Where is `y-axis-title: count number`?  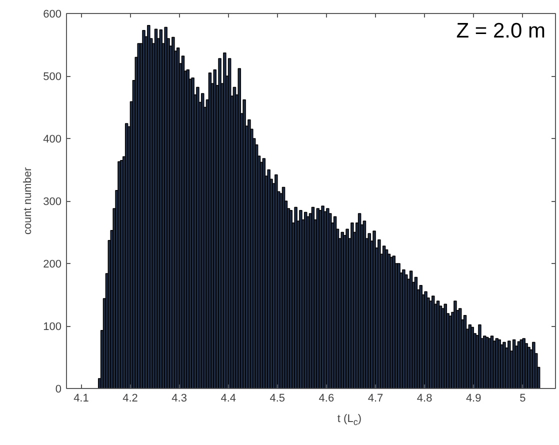 y-axis-title: count number is located at coordinates (28, 201).